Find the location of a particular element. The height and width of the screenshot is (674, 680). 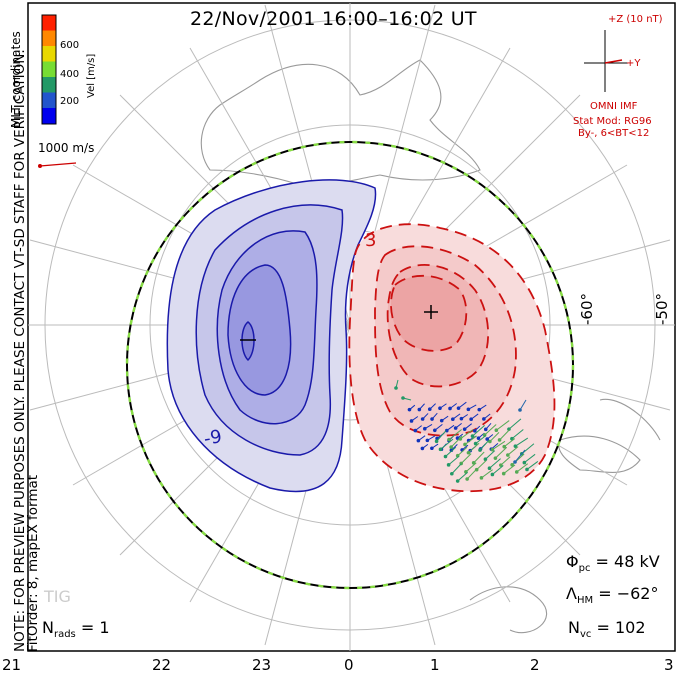

mlt-label-23: 23 is located at coordinates (262, 665).